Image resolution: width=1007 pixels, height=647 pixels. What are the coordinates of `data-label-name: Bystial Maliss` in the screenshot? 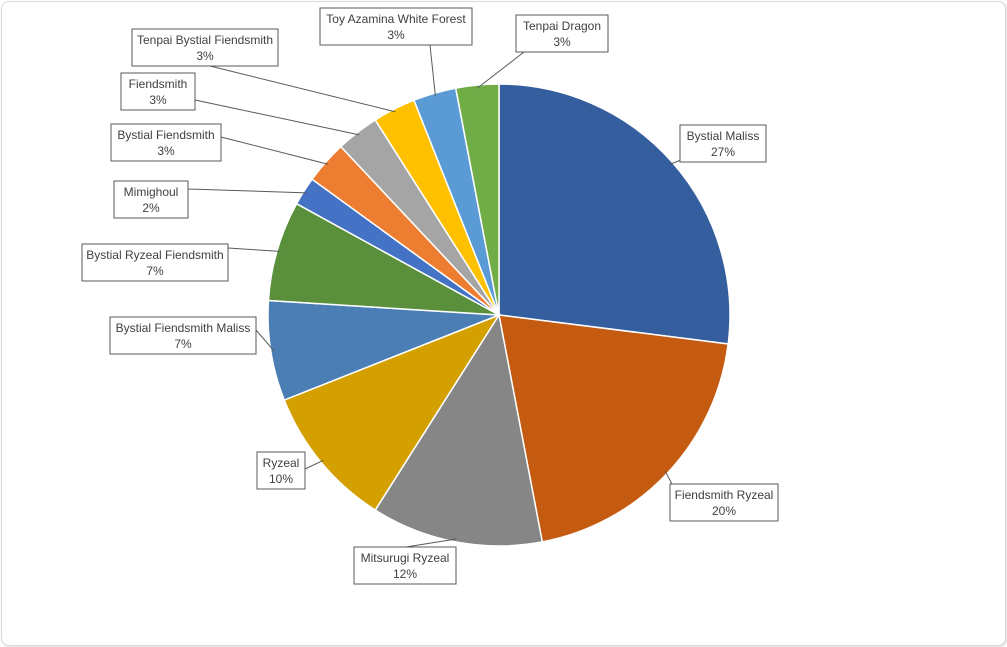 It's located at (723, 136).